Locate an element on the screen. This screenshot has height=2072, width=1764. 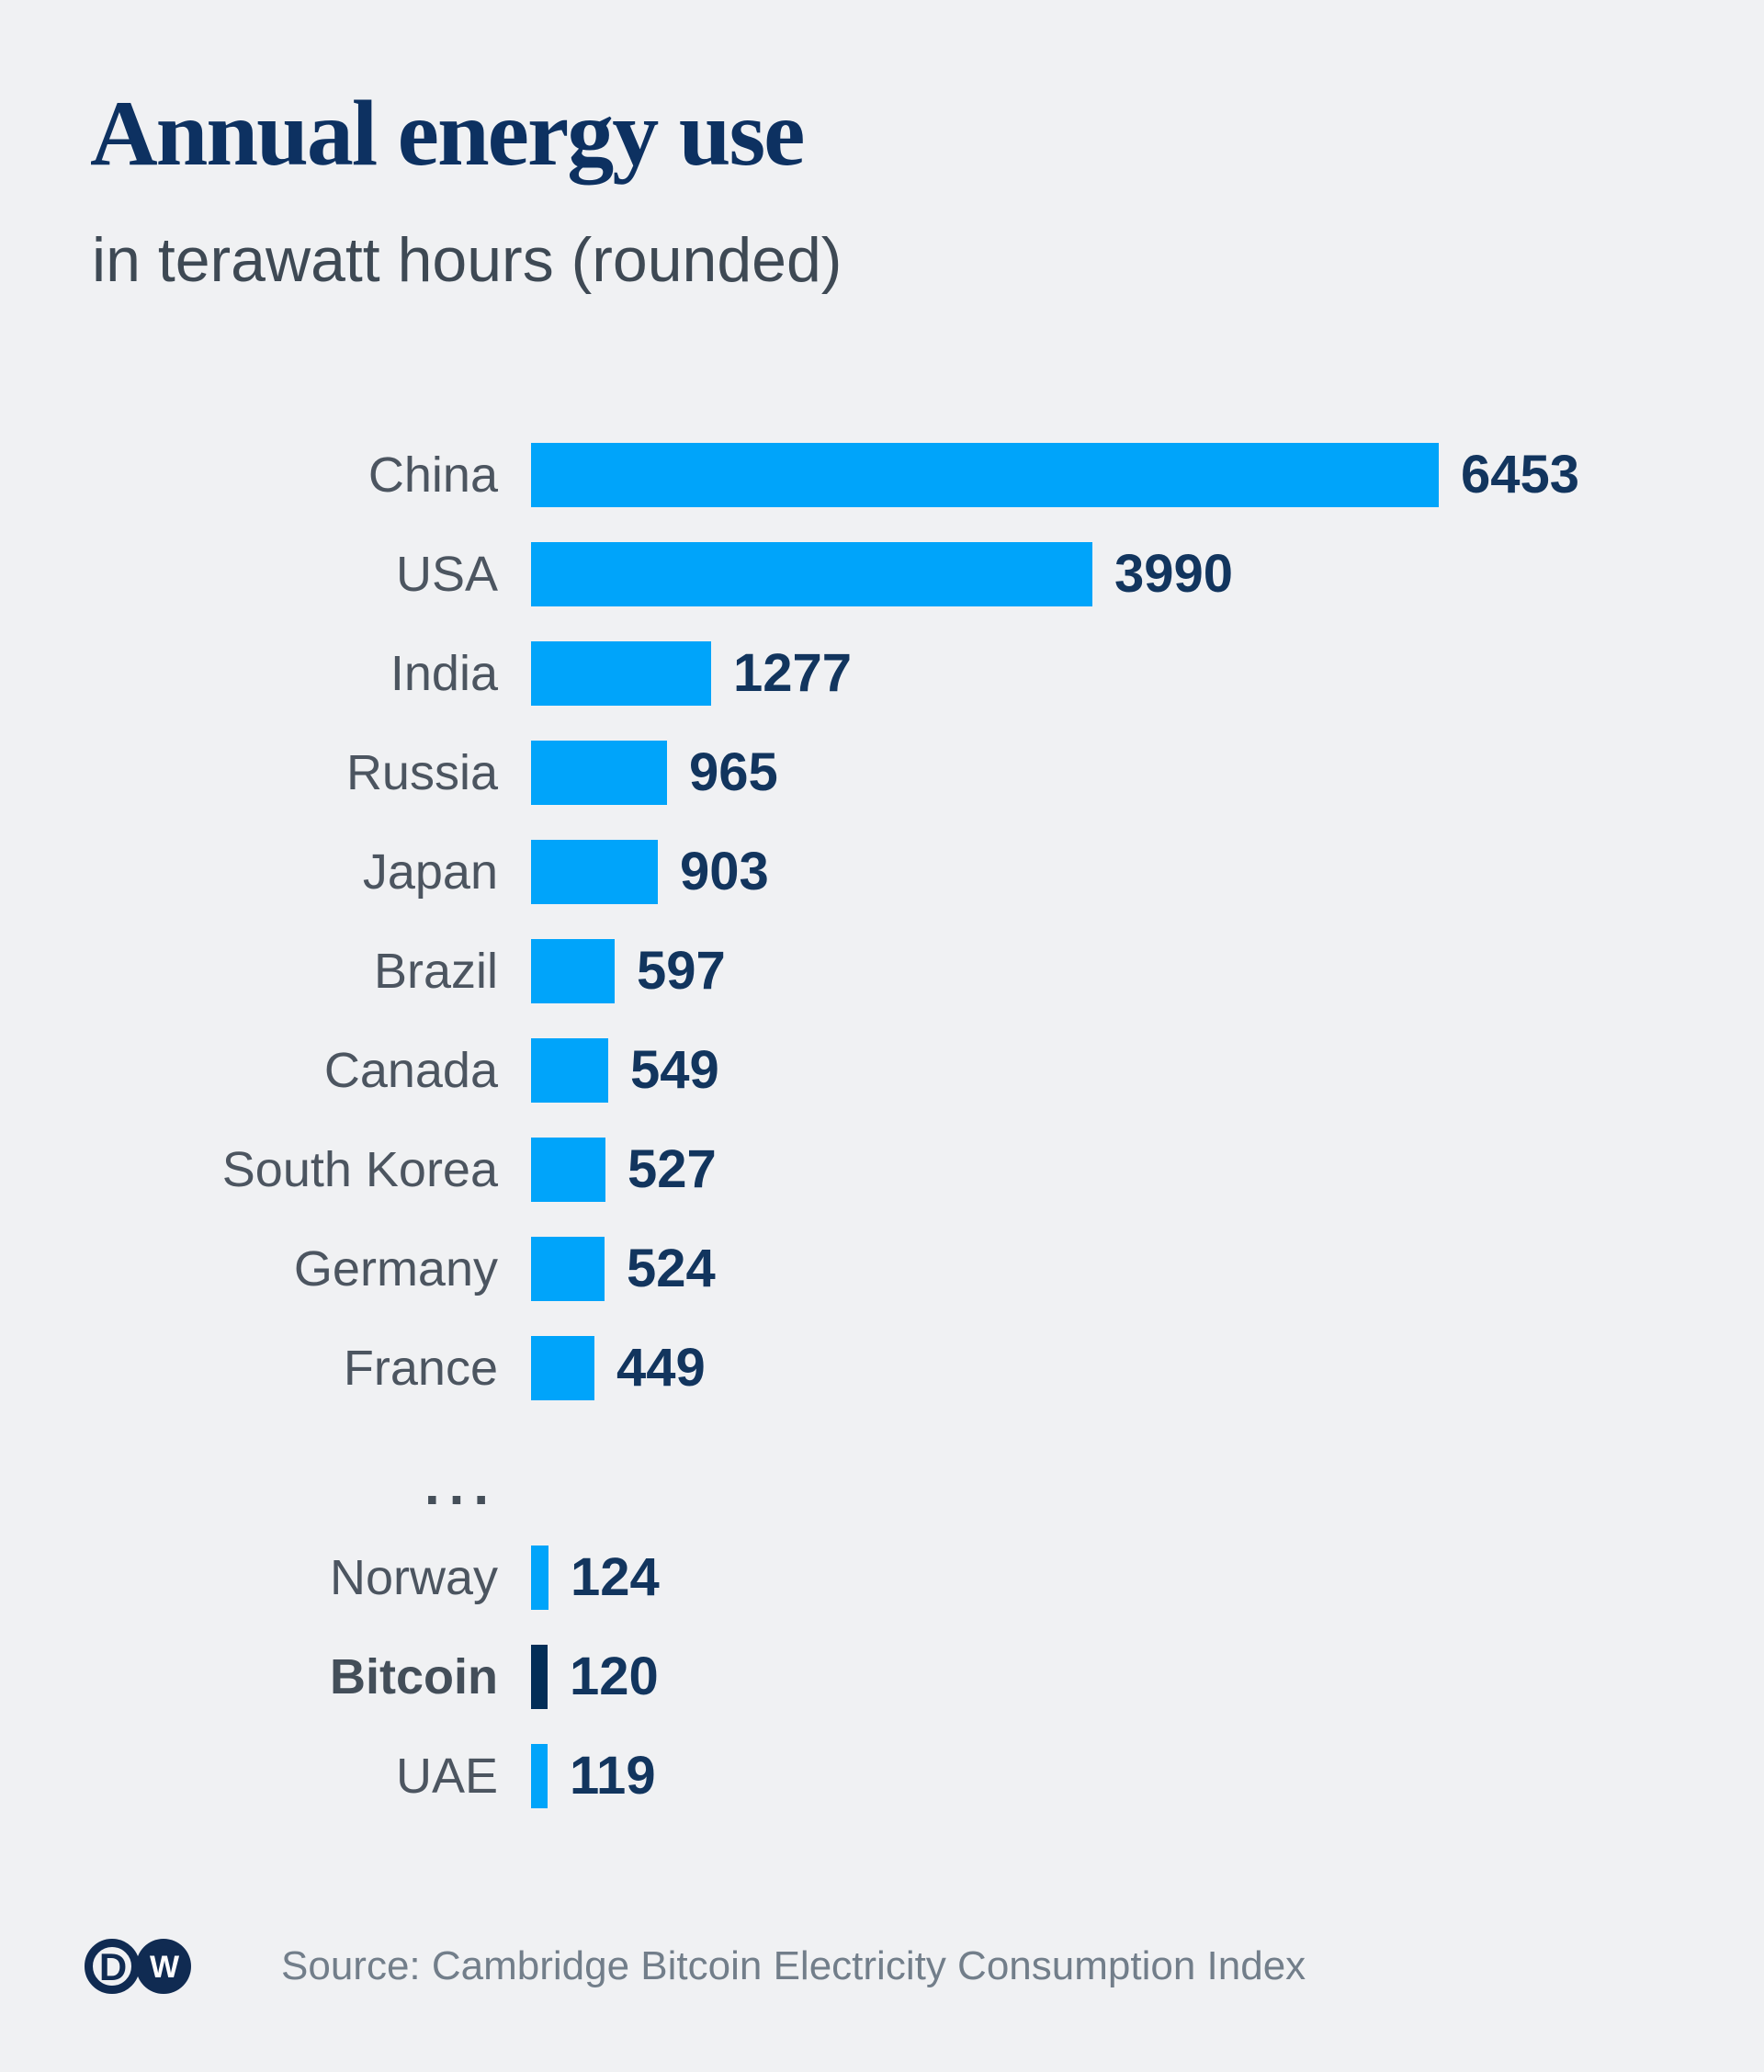
bar-row: South Korea 527 is located at coordinates (882, 1169).